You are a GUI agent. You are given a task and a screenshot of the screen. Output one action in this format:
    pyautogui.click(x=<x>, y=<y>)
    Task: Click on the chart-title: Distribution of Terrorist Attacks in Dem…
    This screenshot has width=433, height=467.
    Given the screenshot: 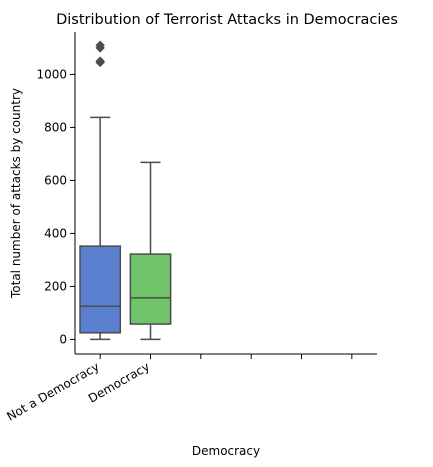 What is the action you would take?
    pyautogui.click(x=227, y=20)
    